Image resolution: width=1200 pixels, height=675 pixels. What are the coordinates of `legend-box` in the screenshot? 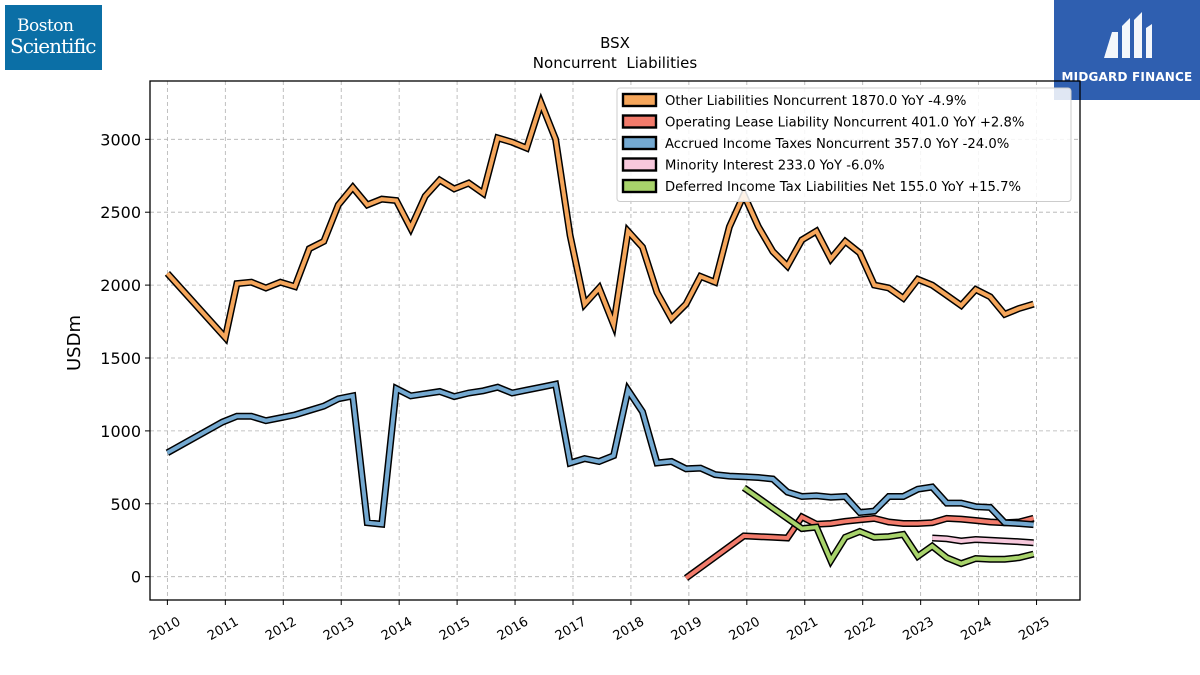 It's located at (844, 144).